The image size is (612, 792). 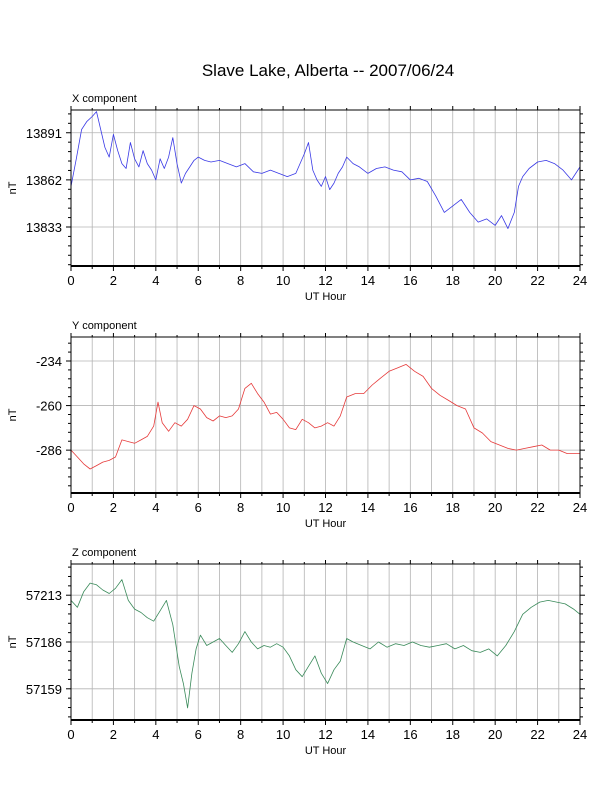 What do you see at coordinates (44, 689) in the screenshot?
I see `y-tick-label: 57159` at bounding box center [44, 689].